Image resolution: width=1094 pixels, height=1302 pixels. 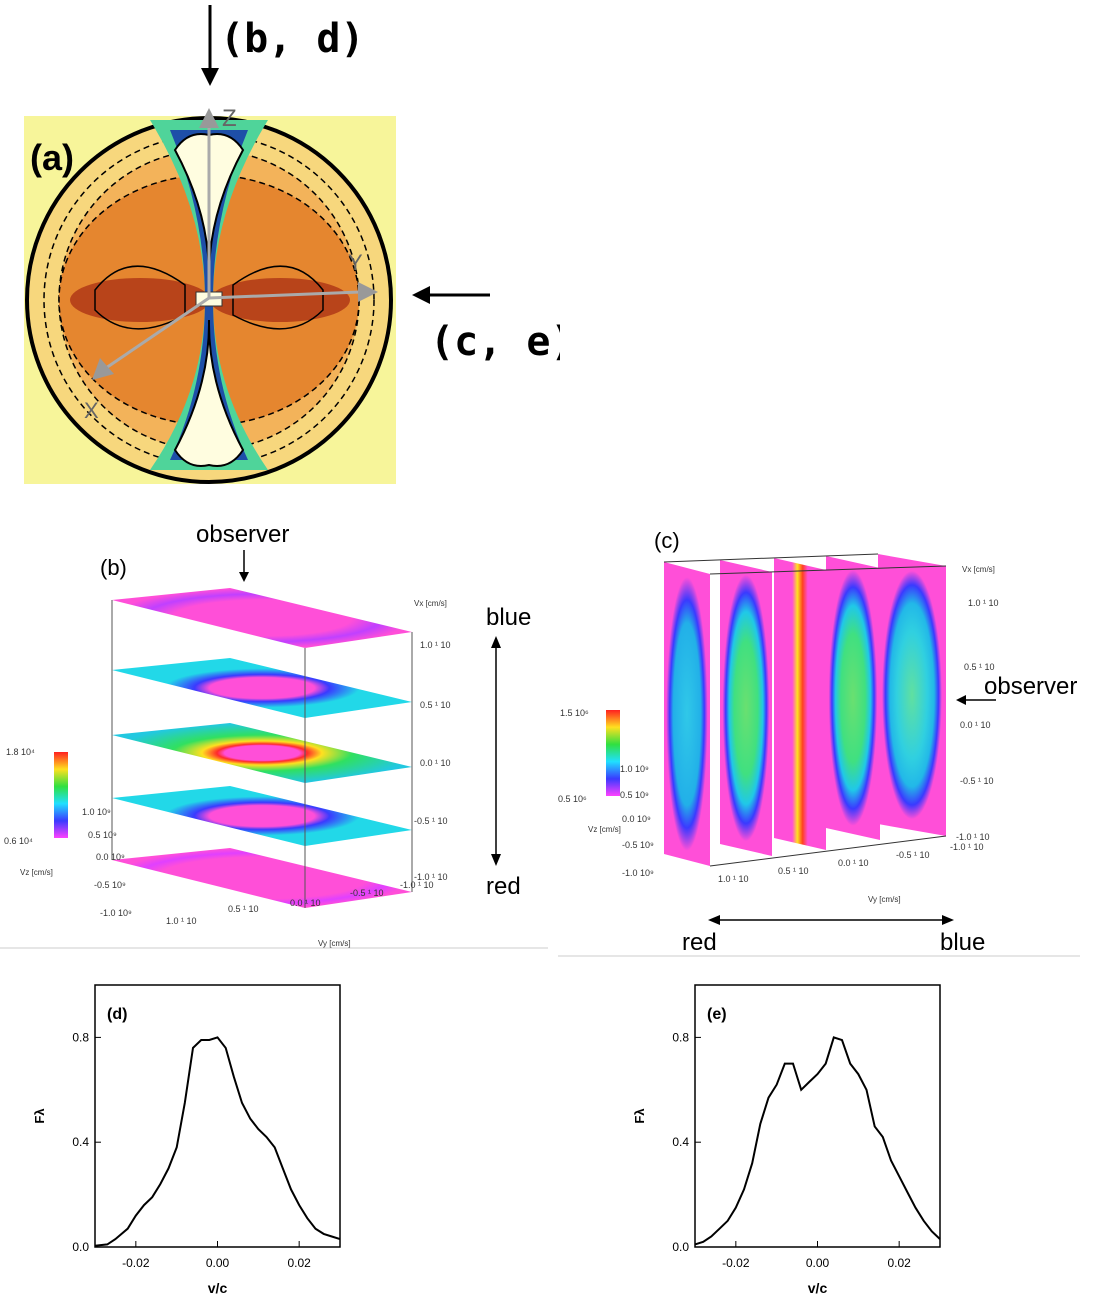 I want to click on axis-z-label: Z, so click(x=229, y=118).